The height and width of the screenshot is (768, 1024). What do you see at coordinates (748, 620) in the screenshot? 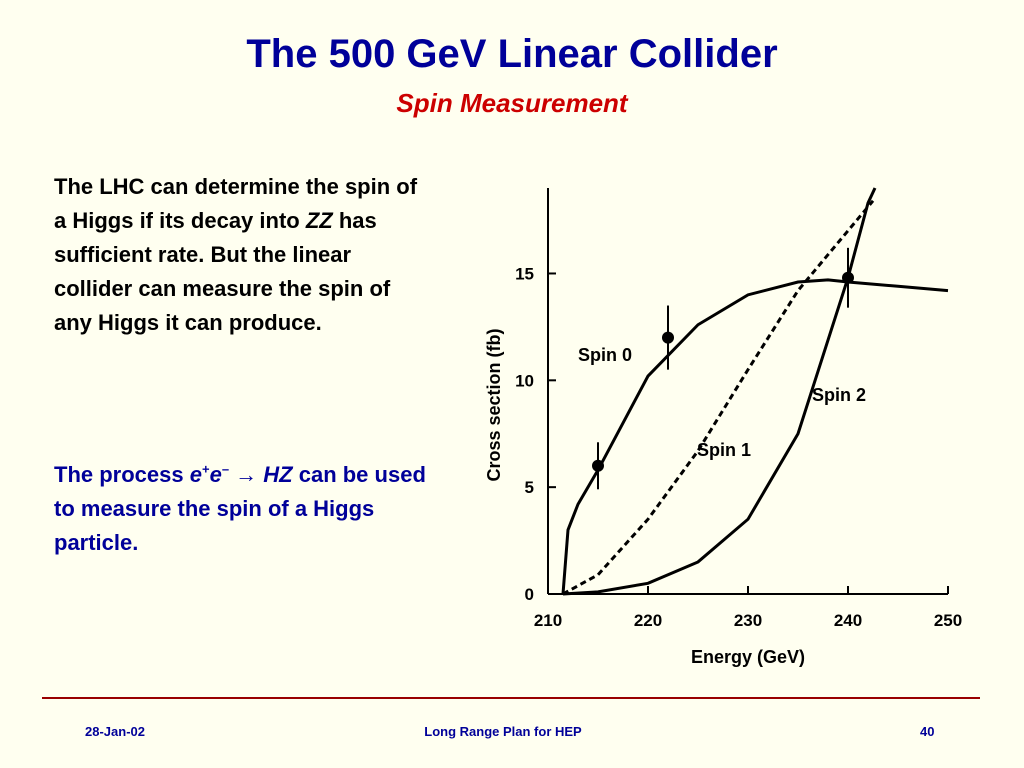
I see `x-tick-label: 230` at bounding box center [748, 620].